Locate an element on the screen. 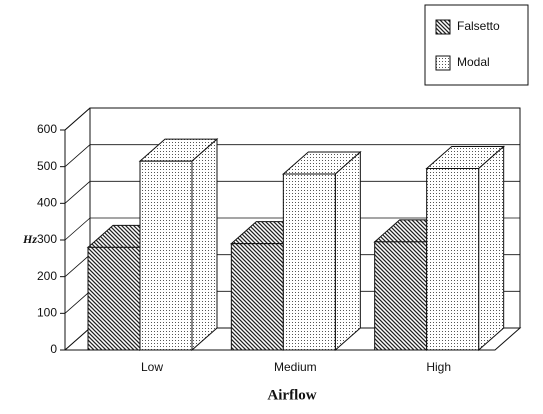 Image resolution: width=543 pixels, height=414 pixels. x-tick-label: High is located at coordinates (438, 367).